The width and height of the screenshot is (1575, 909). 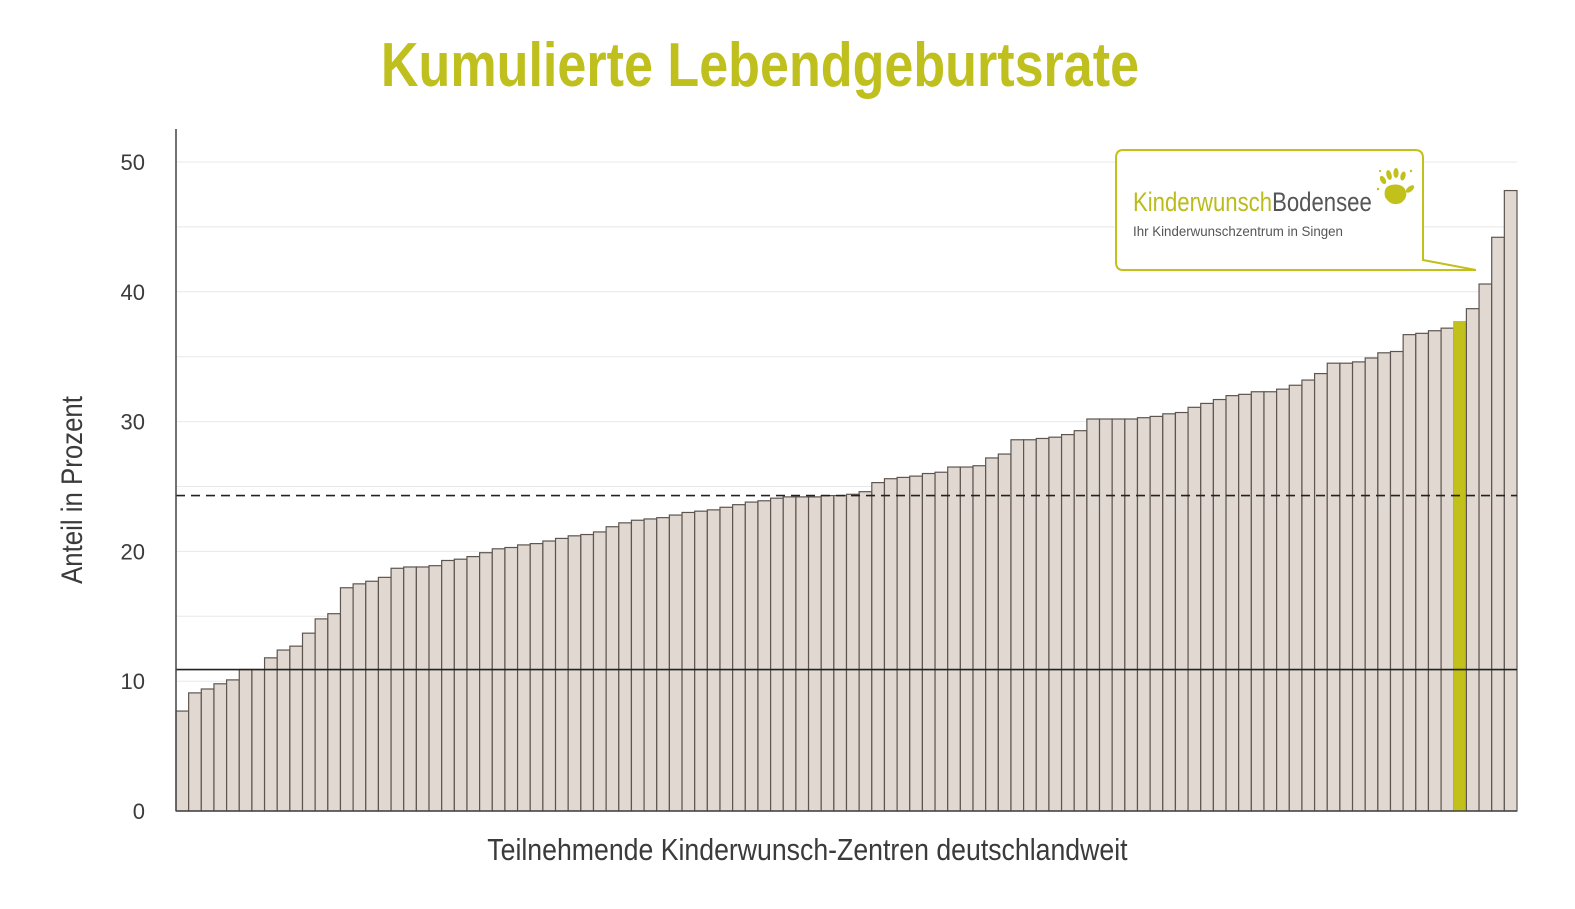 I want to click on y-tick-label: 40, so click(x=133, y=292).